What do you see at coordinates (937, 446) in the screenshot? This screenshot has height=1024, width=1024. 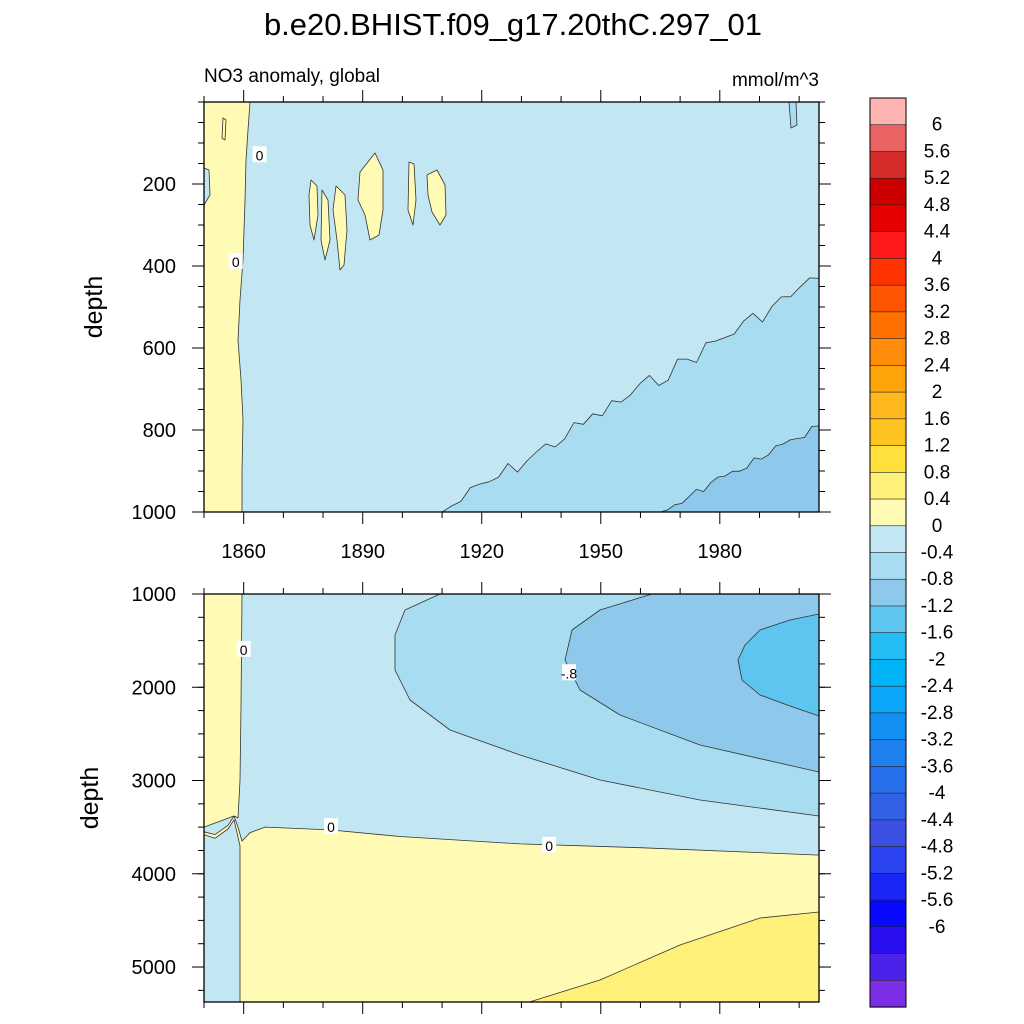 I see `colorbar-label-12: 1.2` at bounding box center [937, 446].